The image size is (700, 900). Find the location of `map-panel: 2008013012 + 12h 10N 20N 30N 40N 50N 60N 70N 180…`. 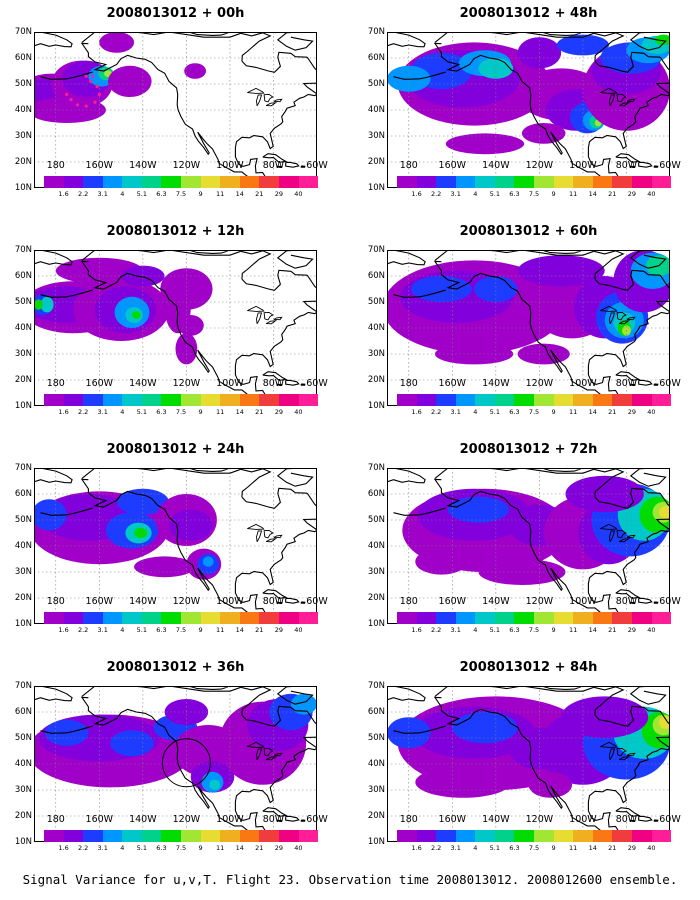

map-panel: 2008013012 + 12h 10N 20N 30N 40N 50N 60N 70N 180… is located at coordinates (170, 328).